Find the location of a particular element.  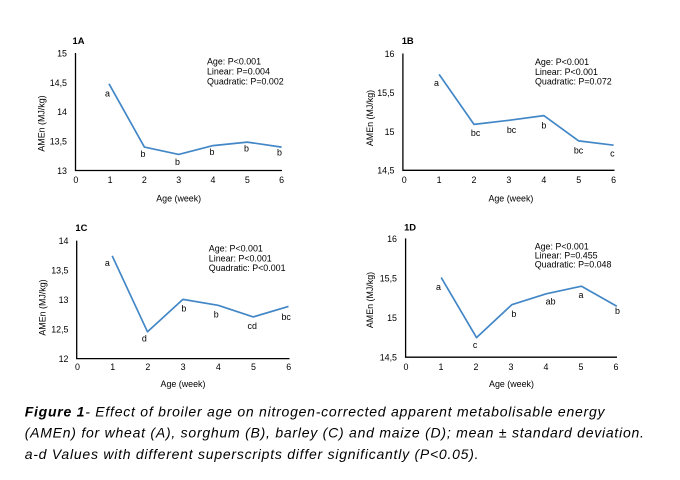

svg-text: 1D is located at coordinates (410, 227).